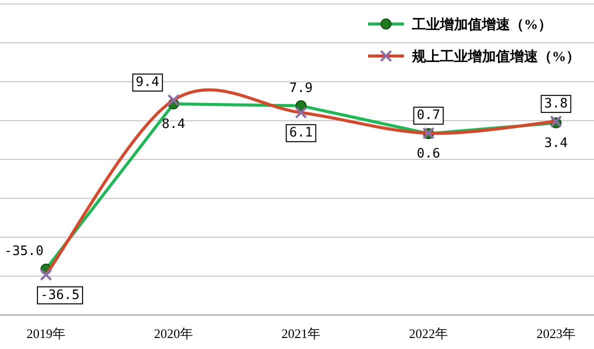  I want to click on data-label: 8.4, so click(174, 124).